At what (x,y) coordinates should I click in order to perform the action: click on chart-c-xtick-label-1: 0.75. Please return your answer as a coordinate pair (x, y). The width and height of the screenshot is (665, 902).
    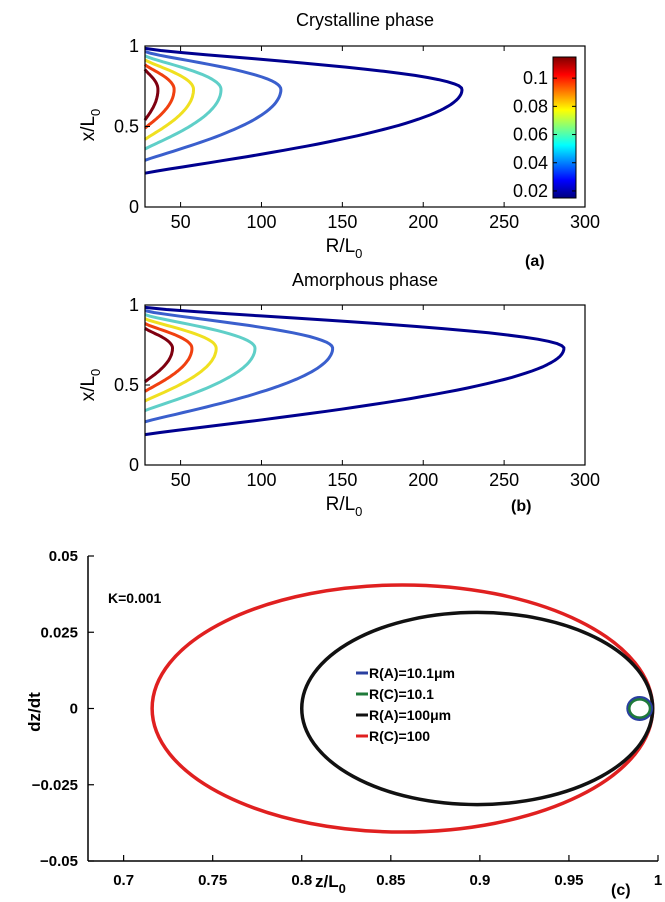
    Looking at the image, I should click on (212, 880).